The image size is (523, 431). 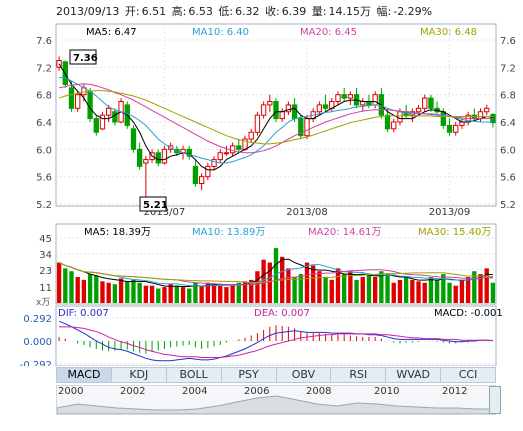 What do you see at coordinates (468, 313) in the screenshot?
I see `macd-value-legend: MACD: -0.001` at bounding box center [468, 313].